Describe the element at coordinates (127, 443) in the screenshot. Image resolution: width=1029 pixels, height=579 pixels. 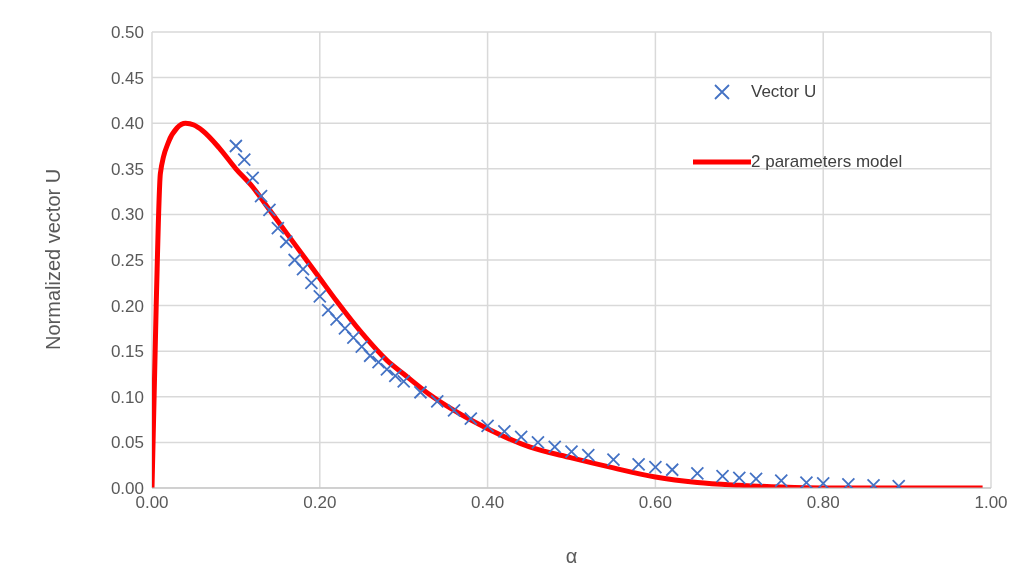
I see `y-tick-label: 0.05` at that location.